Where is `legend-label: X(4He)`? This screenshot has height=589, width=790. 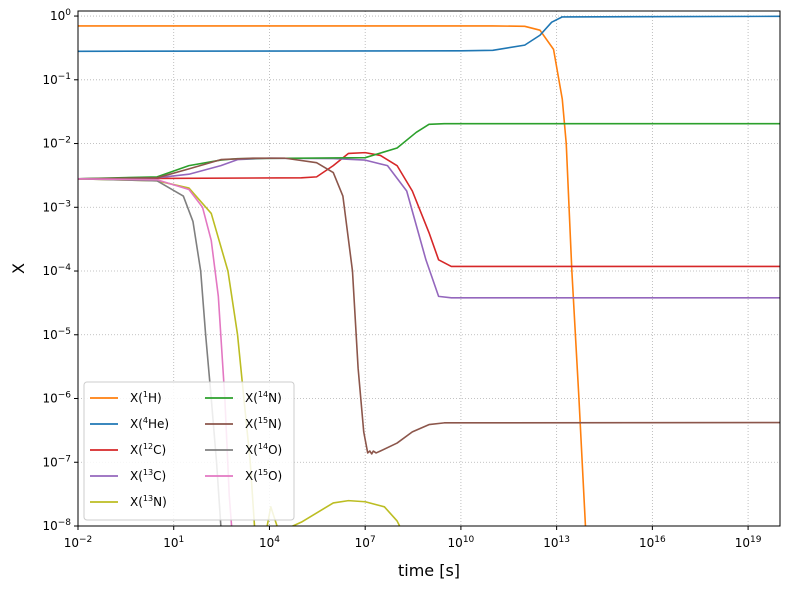
legend-label: X(4He) is located at coordinates (149, 423).